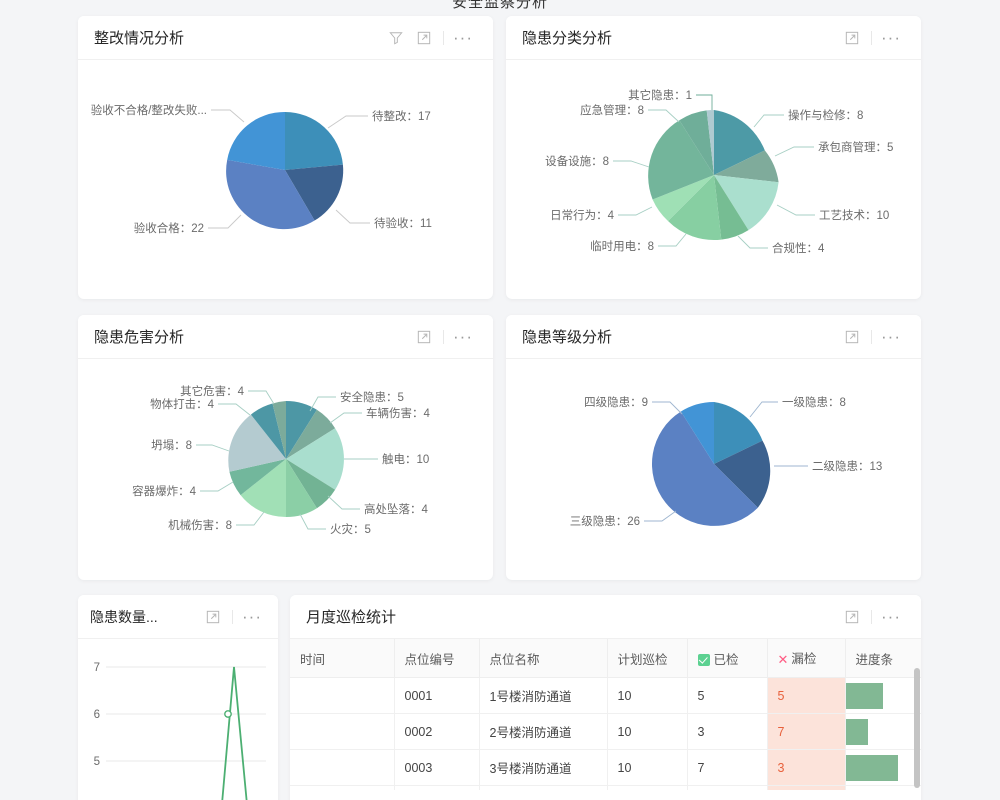 This screenshot has height=800, width=1000. What do you see at coordinates (543, 787) in the screenshot?
I see `cell-name: 1号仓库` at bounding box center [543, 787].